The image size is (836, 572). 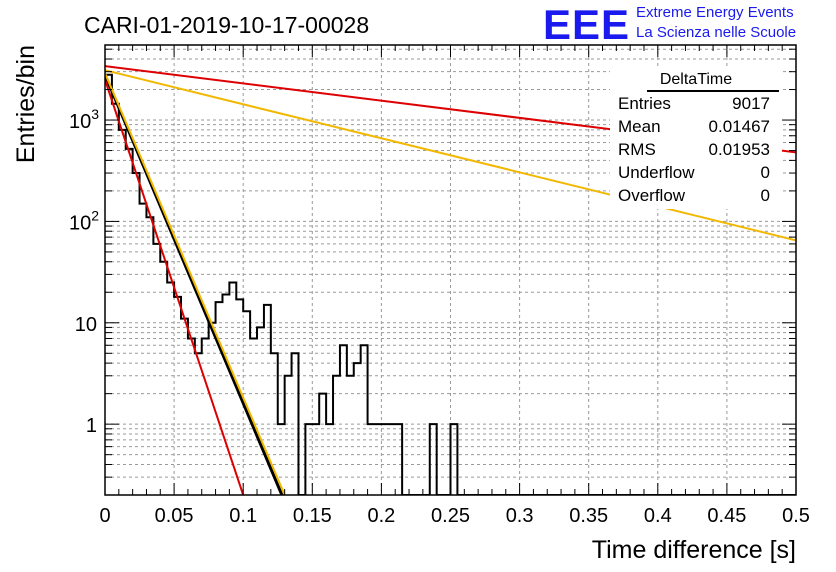 What do you see at coordinates (639, 126) in the screenshot?
I see `stats-key: Mean` at bounding box center [639, 126].